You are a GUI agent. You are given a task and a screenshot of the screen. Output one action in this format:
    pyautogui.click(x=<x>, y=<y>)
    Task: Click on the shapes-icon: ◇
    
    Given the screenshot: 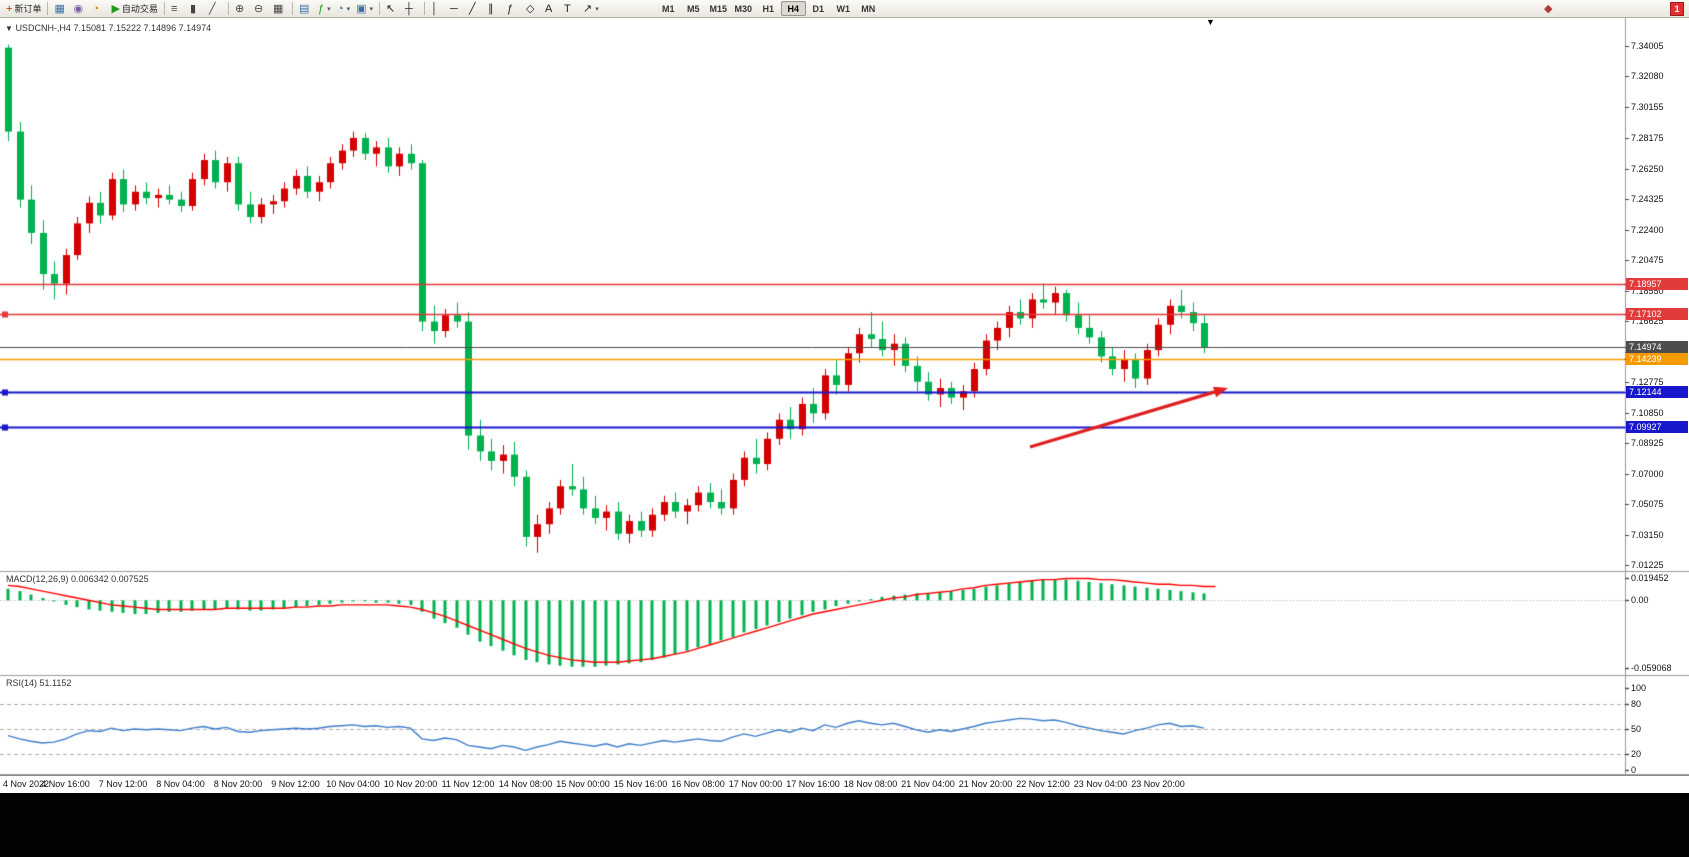 What is the action you would take?
    pyautogui.click(x=532, y=9)
    